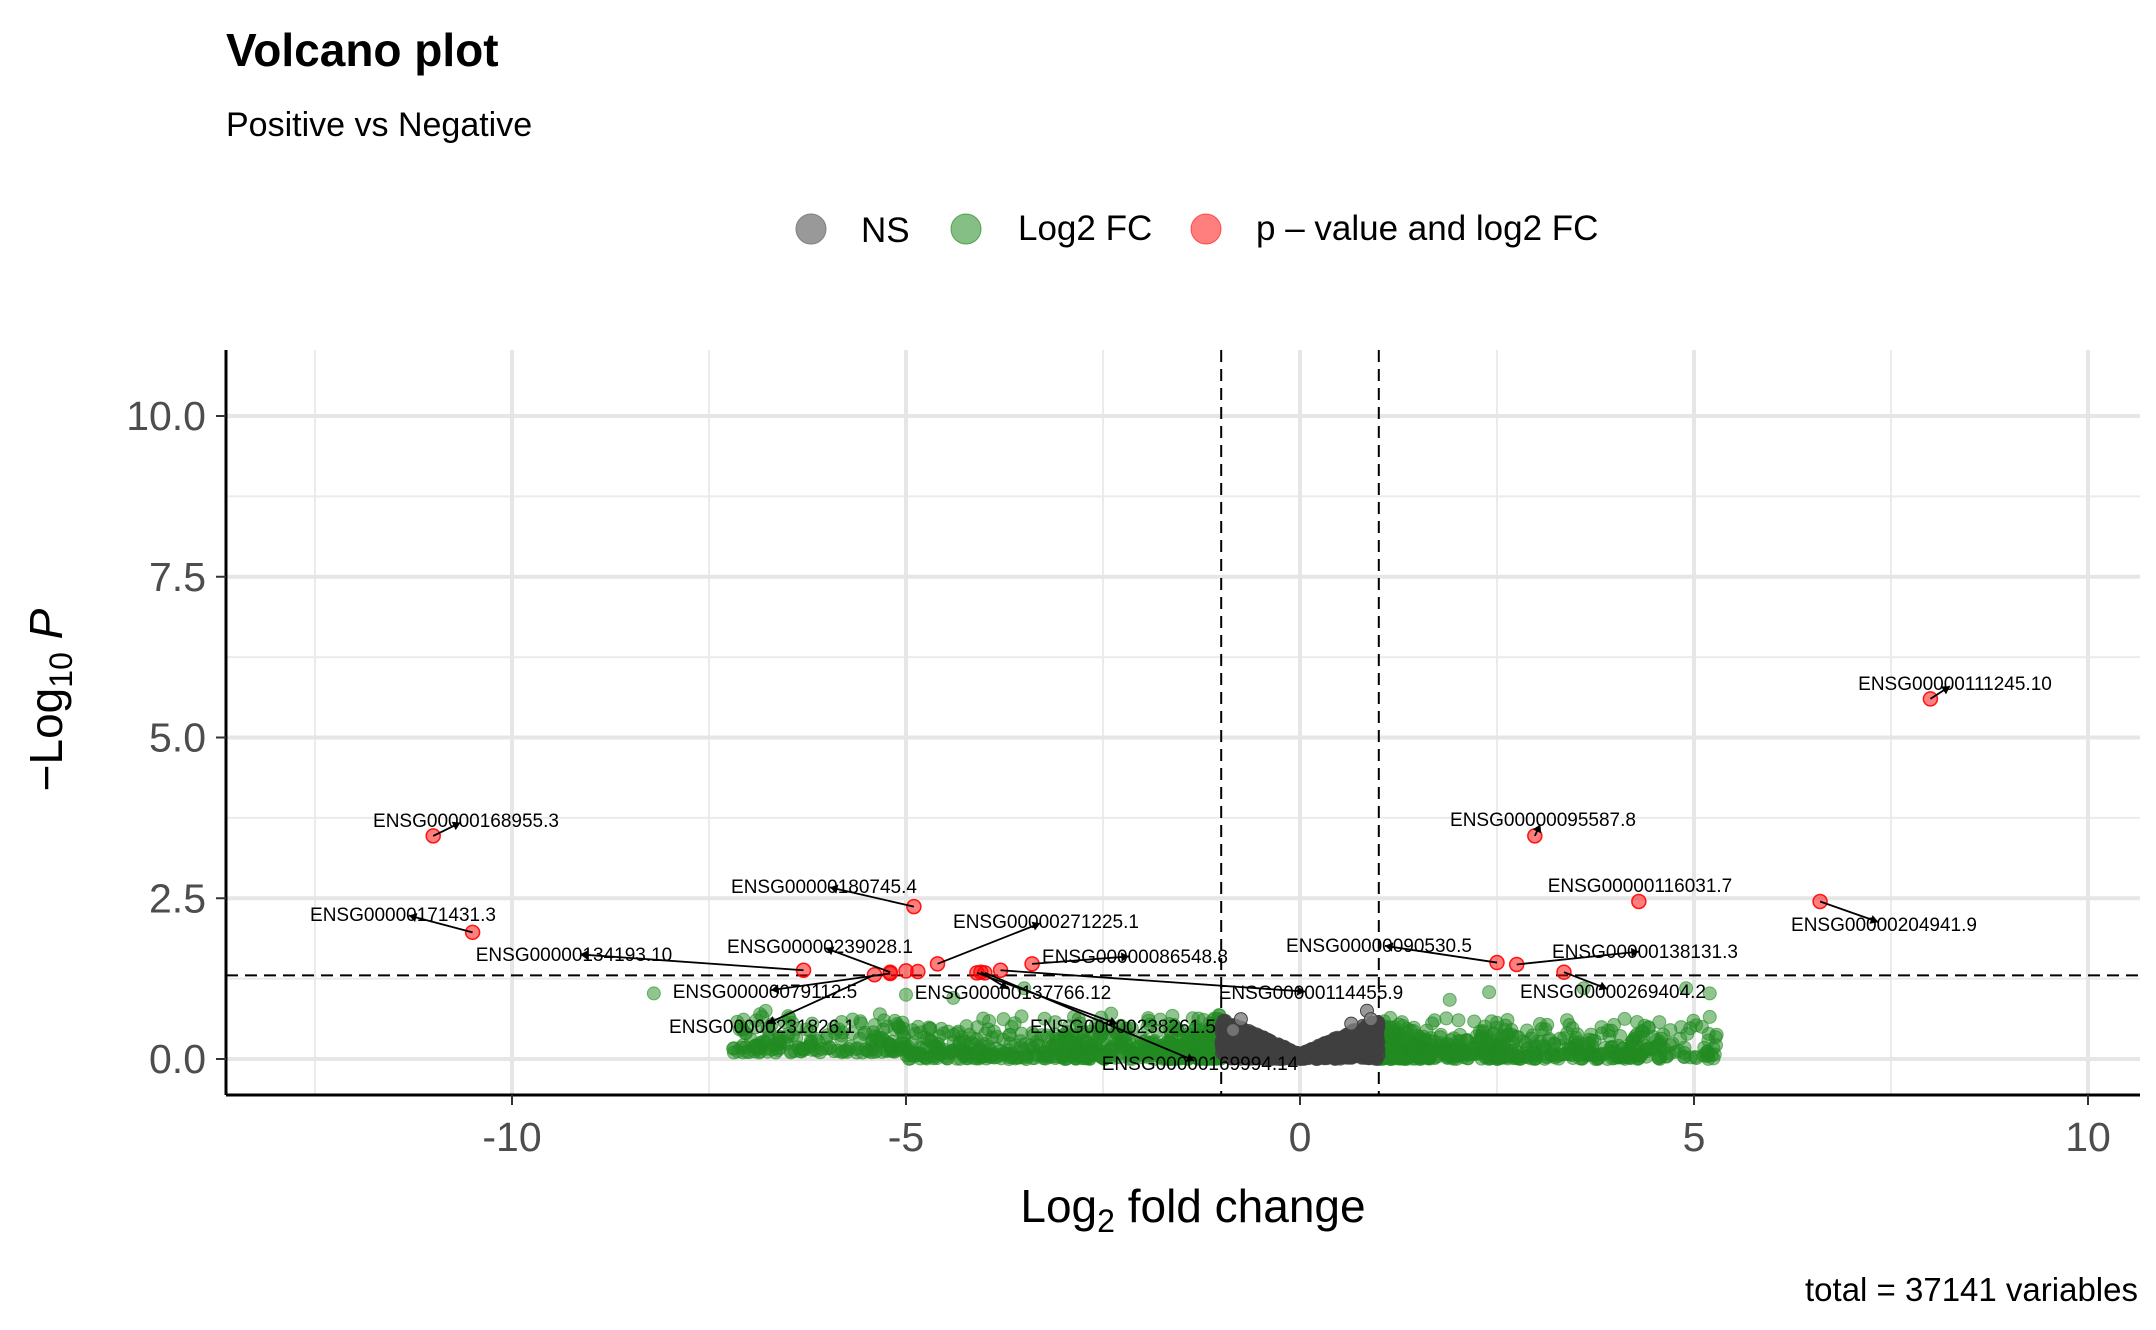 This screenshot has height=1330, width=2156. Describe the element at coordinates (466, 821) in the screenshot. I see `gene-label: ENSG00000168955.3` at that location.